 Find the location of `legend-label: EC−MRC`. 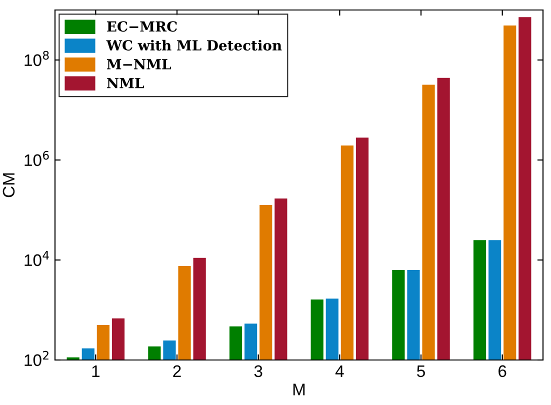

legend-label: EC−MRC is located at coordinates (142, 26).